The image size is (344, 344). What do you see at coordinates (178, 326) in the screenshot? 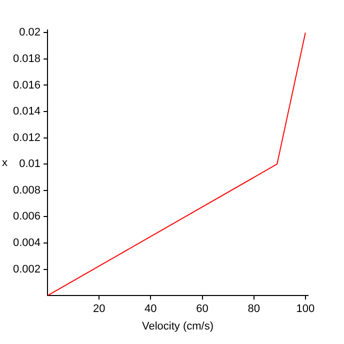
I see `x-axis-title: Velocity (cm/s)` at bounding box center [178, 326].